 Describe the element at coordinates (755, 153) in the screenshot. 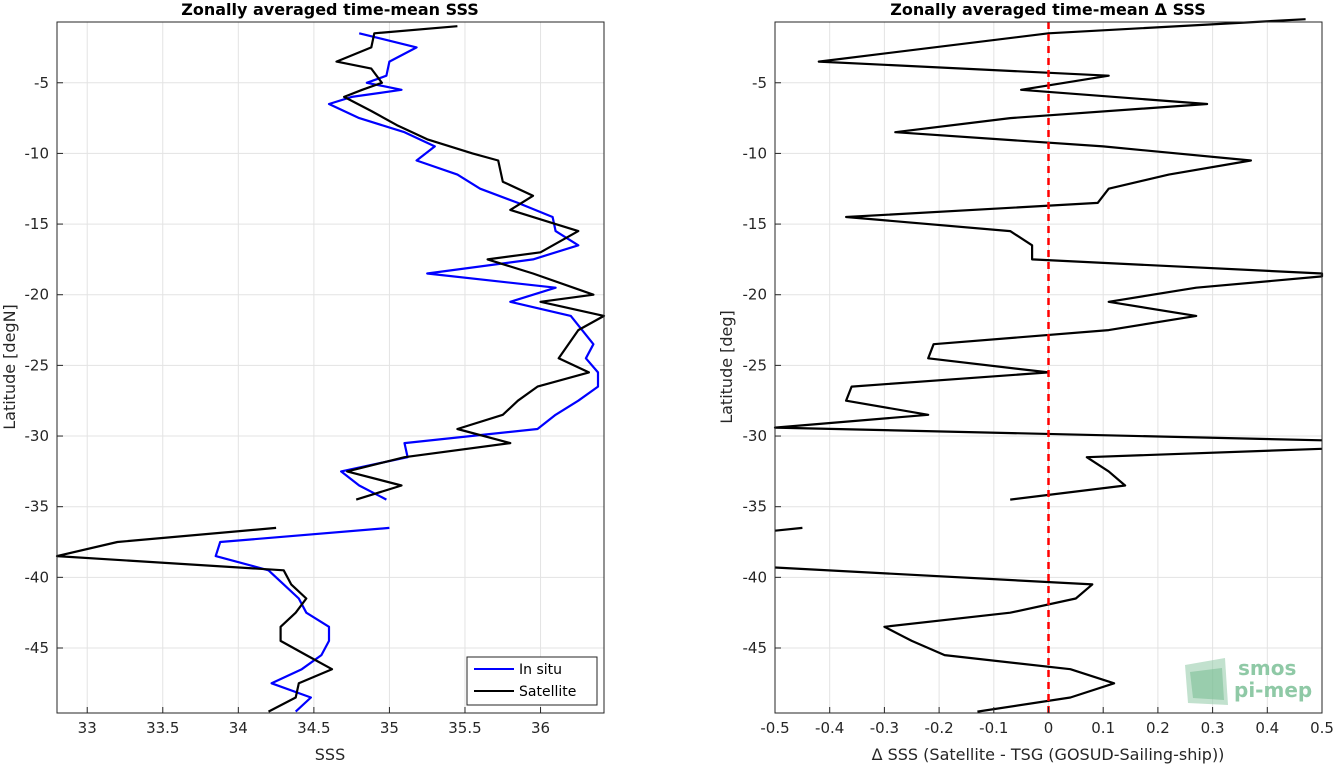

I see `delta-sss-y-tick-label: -10` at that location.